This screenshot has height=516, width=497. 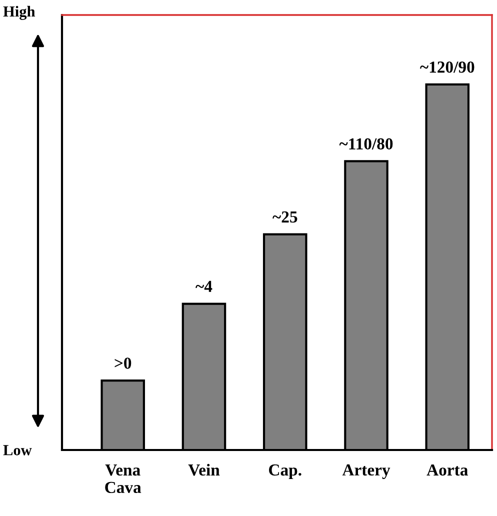 I want to click on text: Low, so click(x=17, y=450).